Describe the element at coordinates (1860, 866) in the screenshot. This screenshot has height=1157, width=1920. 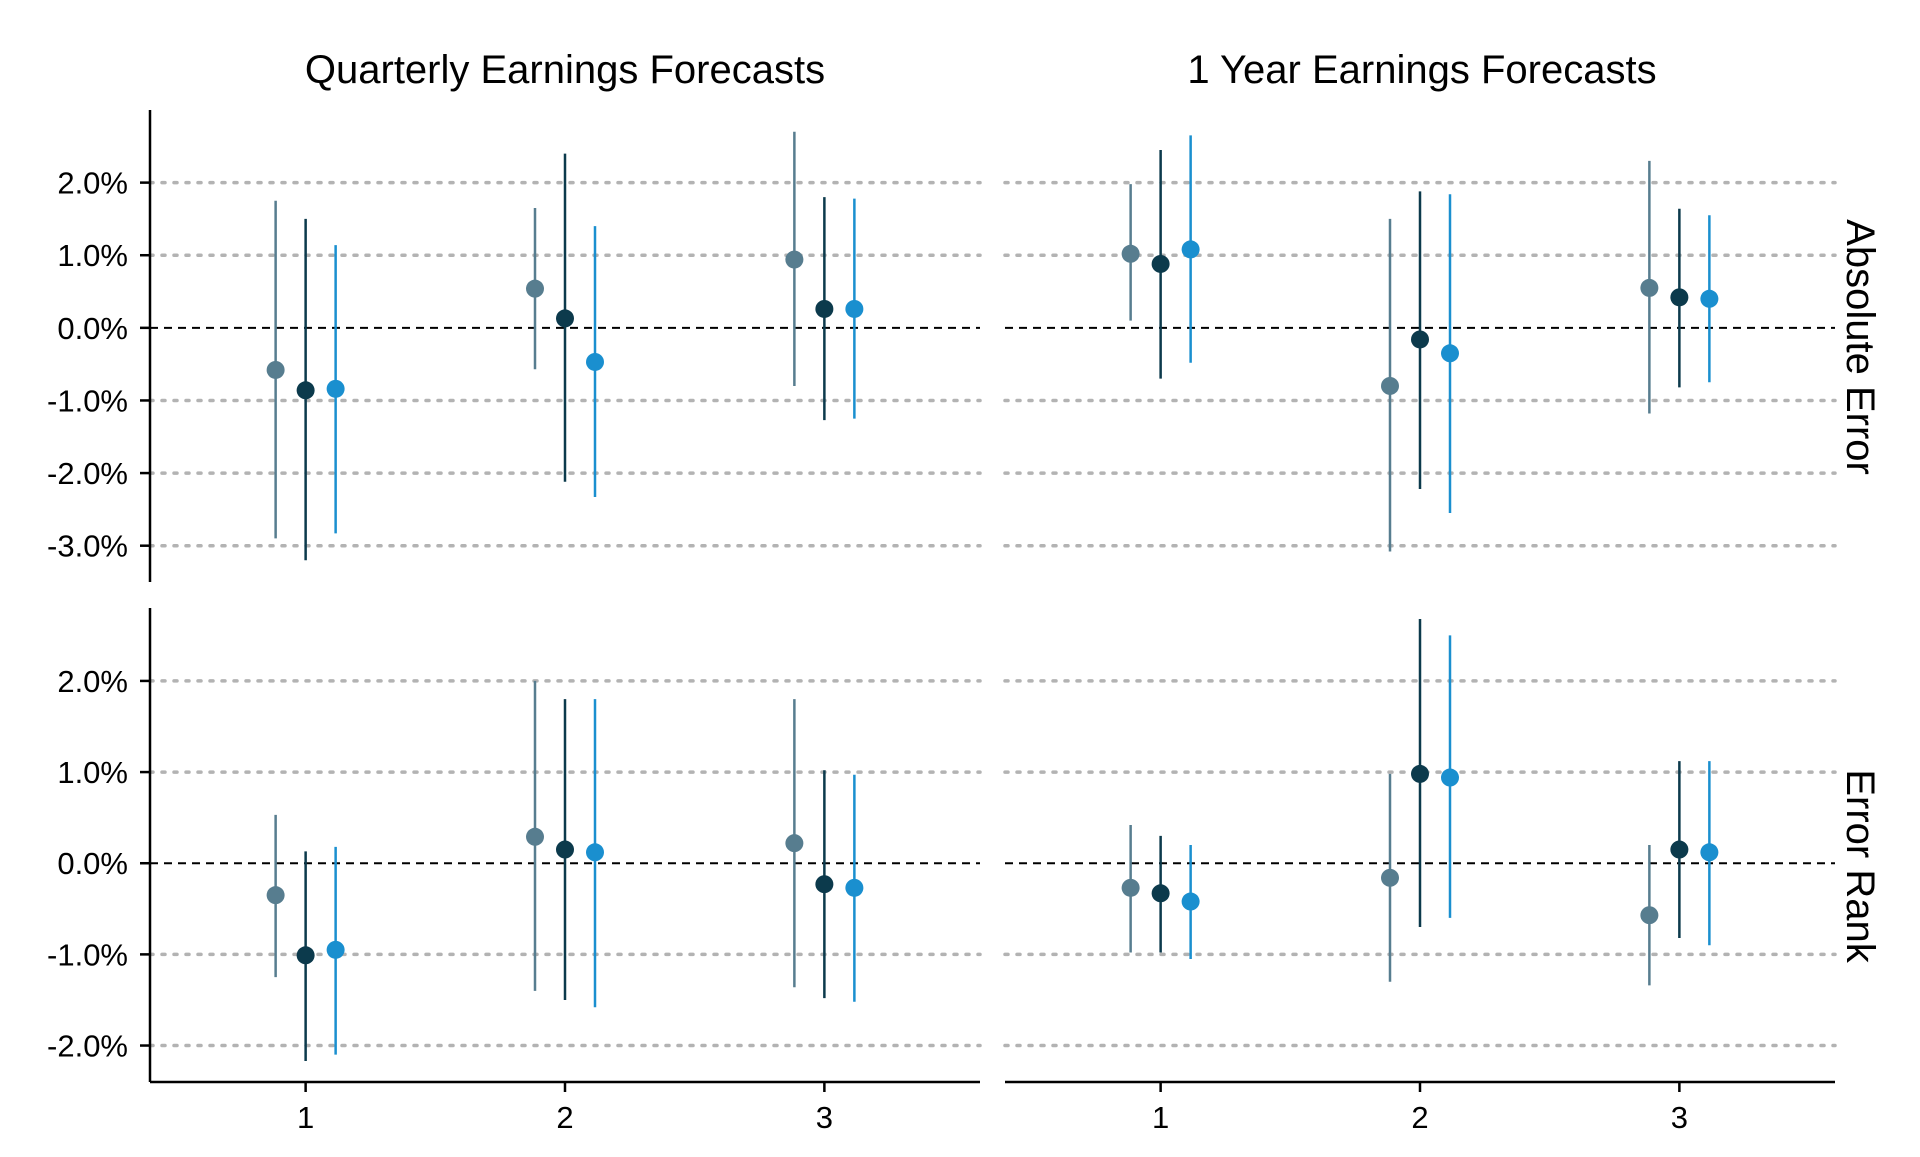
I see `row-strip-error-rank: Error Rank` at that location.